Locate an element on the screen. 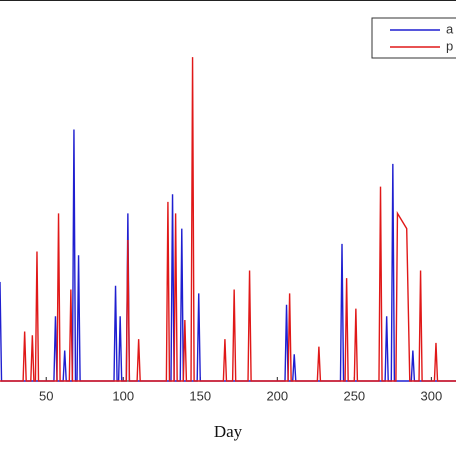 The height and width of the screenshot is (456, 456). x-tick-label: 300 is located at coordinates (431, 395).